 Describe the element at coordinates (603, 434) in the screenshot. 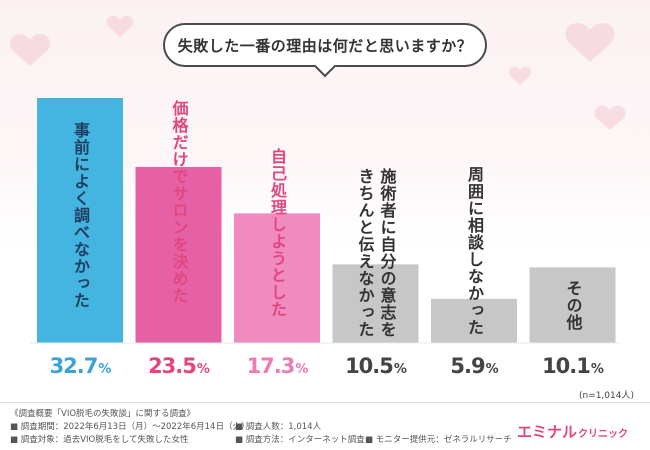

I see `logo-sub-text: クリニック` at that location.